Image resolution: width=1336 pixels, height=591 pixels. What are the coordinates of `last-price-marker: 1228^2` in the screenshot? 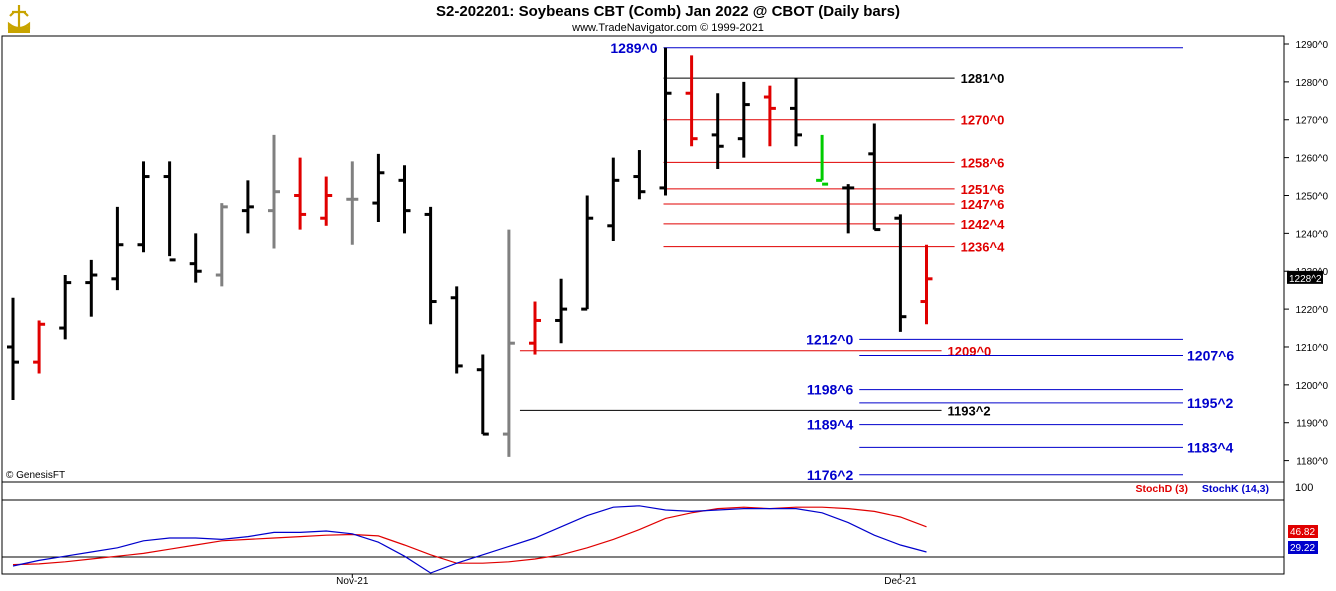 It's located at (1305, 277).